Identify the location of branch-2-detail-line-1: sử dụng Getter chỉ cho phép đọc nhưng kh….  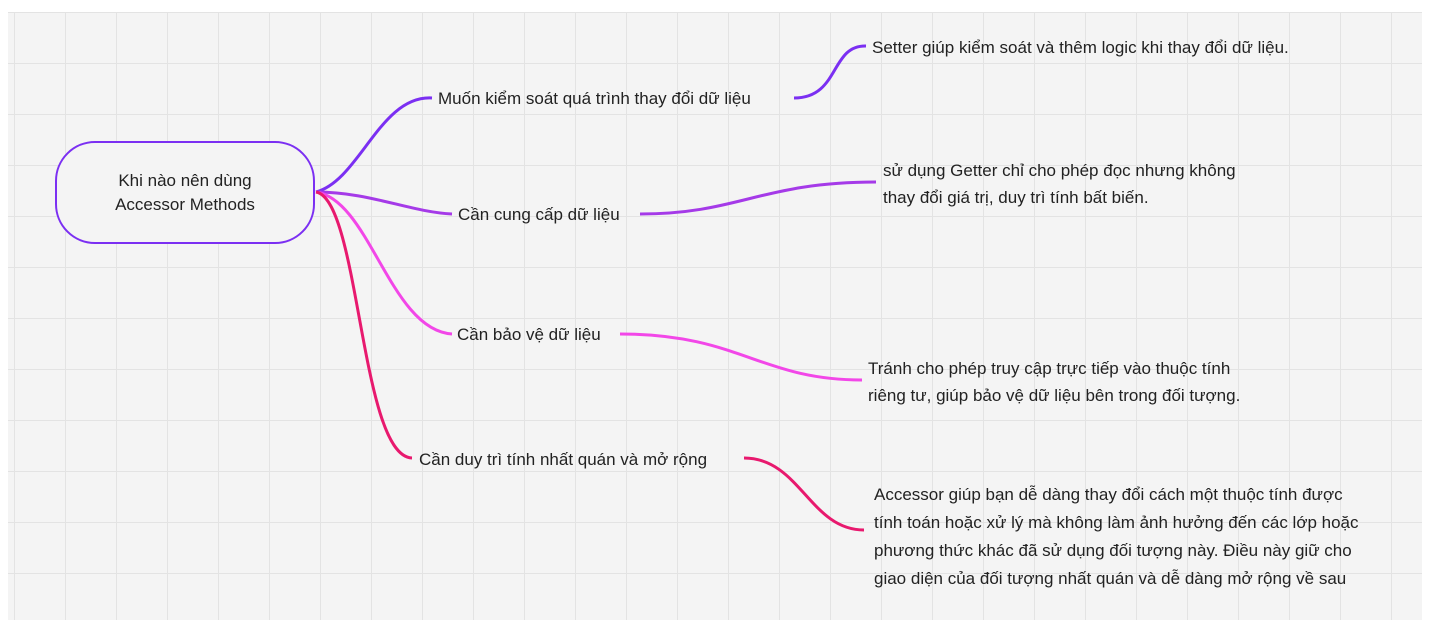
(1059, 170).